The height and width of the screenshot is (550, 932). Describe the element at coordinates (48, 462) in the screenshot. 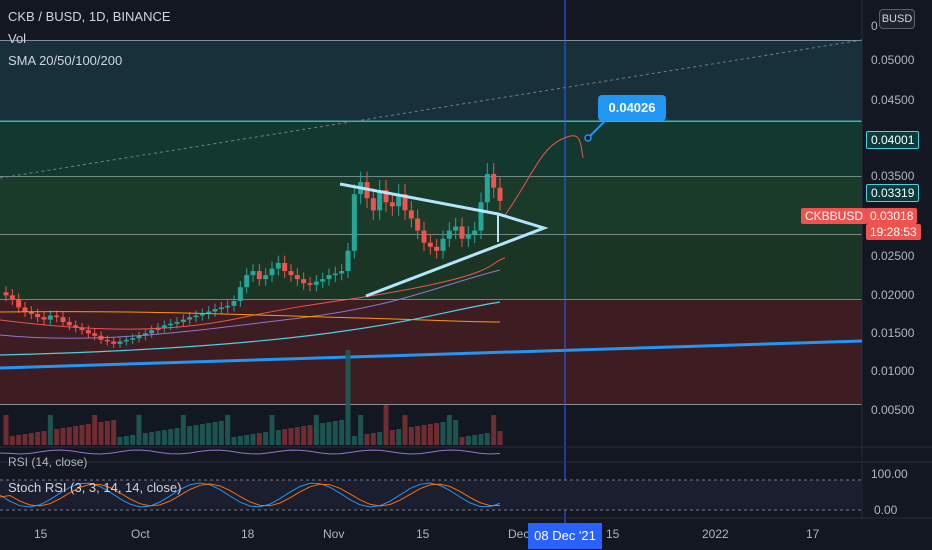

I see `rsi-legend: RSI (14, close)` at that location.